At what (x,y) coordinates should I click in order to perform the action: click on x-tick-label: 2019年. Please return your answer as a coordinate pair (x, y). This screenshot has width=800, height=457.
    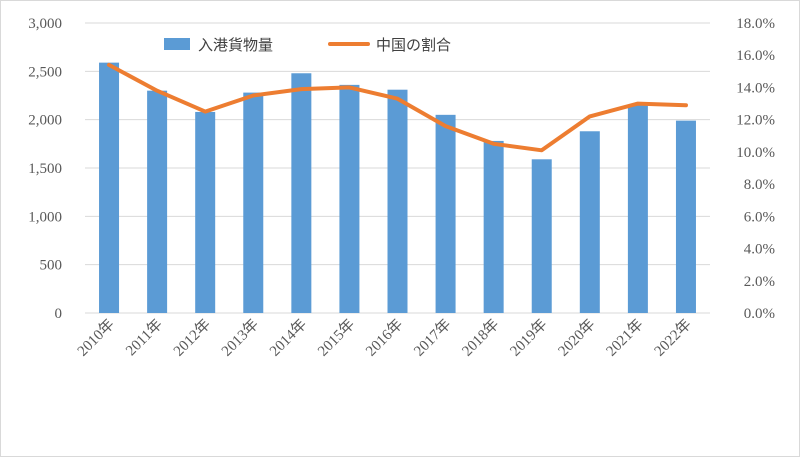
    Looking at the image, I should click on (529, 338).